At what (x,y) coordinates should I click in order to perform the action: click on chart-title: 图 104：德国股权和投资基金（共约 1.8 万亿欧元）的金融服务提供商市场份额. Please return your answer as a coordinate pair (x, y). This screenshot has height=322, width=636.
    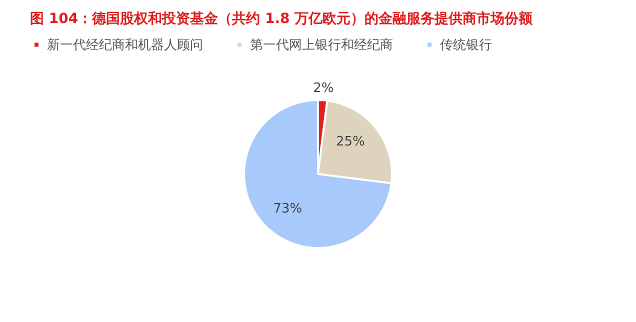
    Looking at the image, I should click on (282, 18).